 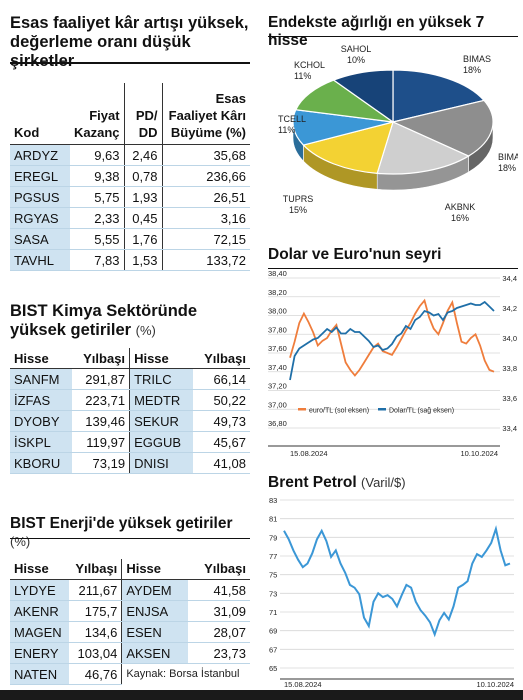 I want to click on row-yilbasi: 139,46, so click(x=100, y=421).